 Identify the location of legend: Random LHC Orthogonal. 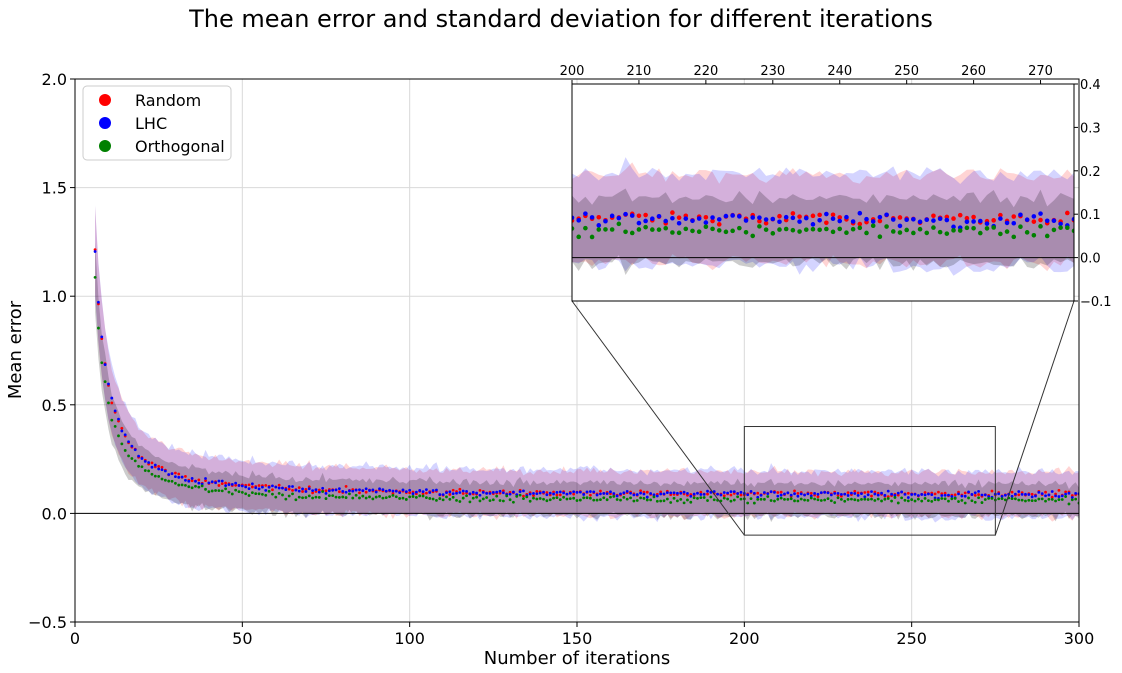
(157, 123).